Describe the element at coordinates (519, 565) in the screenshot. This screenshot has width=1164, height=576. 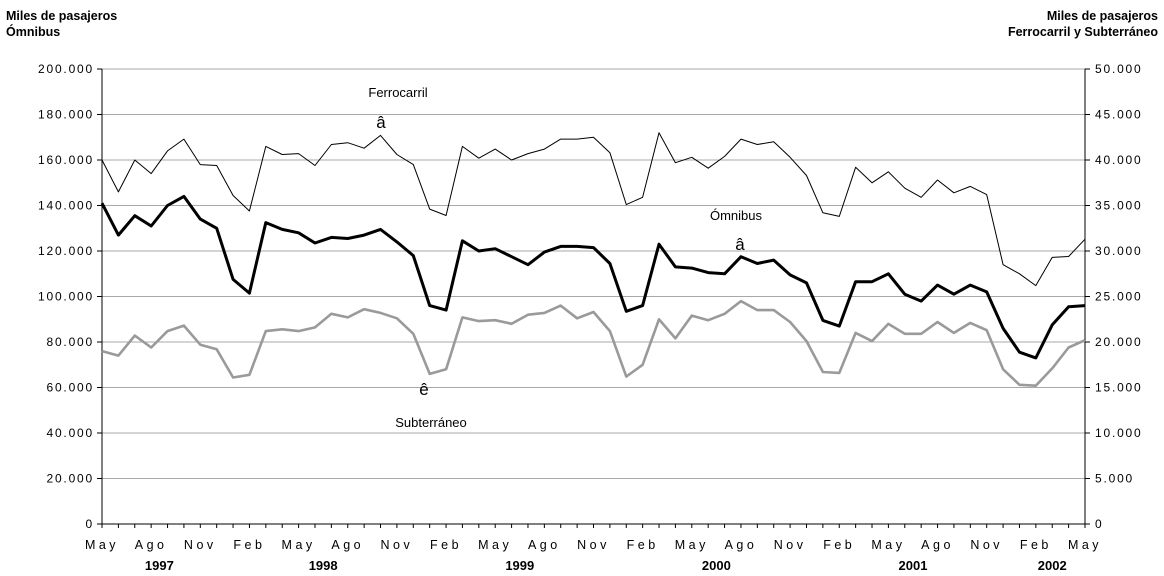
I see `year-label: 1999` at that location.